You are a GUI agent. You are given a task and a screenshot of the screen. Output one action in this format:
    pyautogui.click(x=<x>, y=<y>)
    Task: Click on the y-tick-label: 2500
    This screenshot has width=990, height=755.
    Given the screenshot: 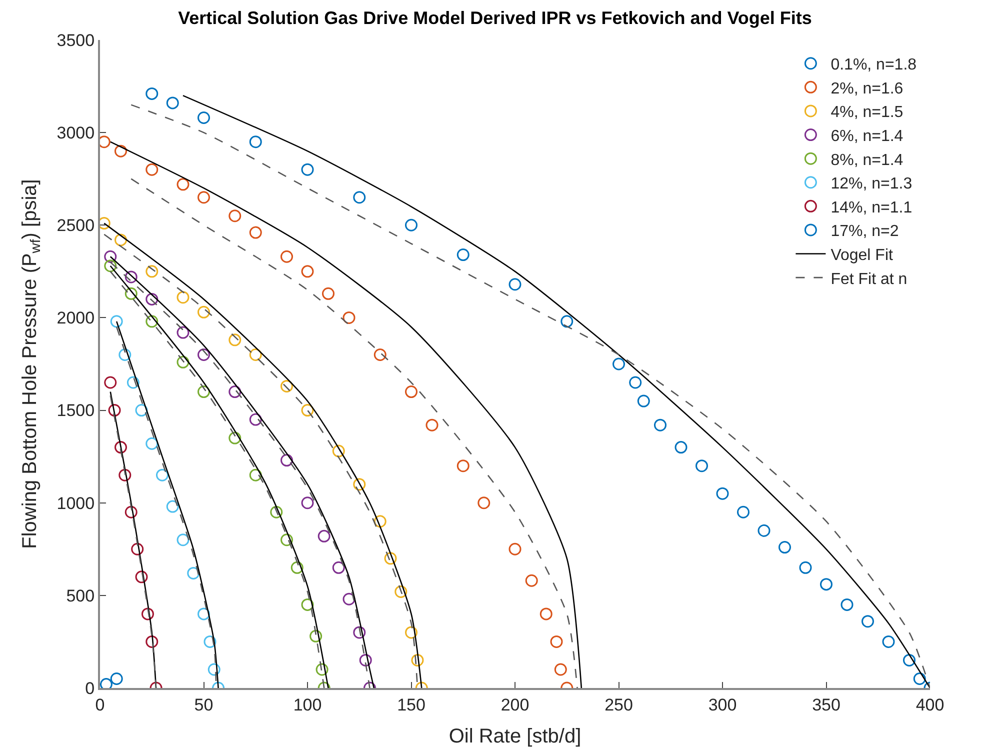 What is the action you would take?
    pyautogui.click(x=75, y=226)
    